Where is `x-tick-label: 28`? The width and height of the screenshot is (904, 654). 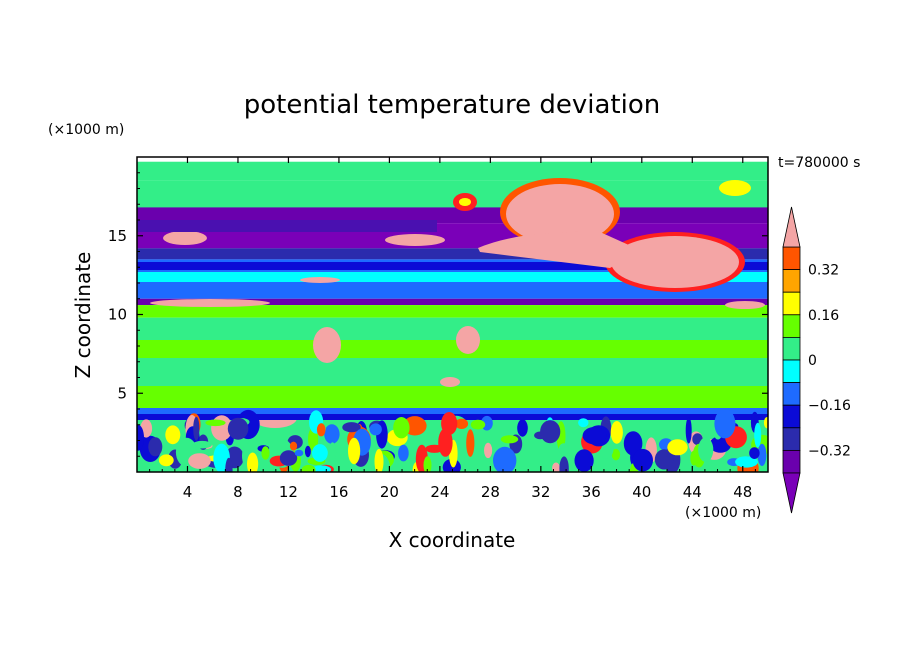
x-tick-label: 28 is located at coordinates (490, 492).